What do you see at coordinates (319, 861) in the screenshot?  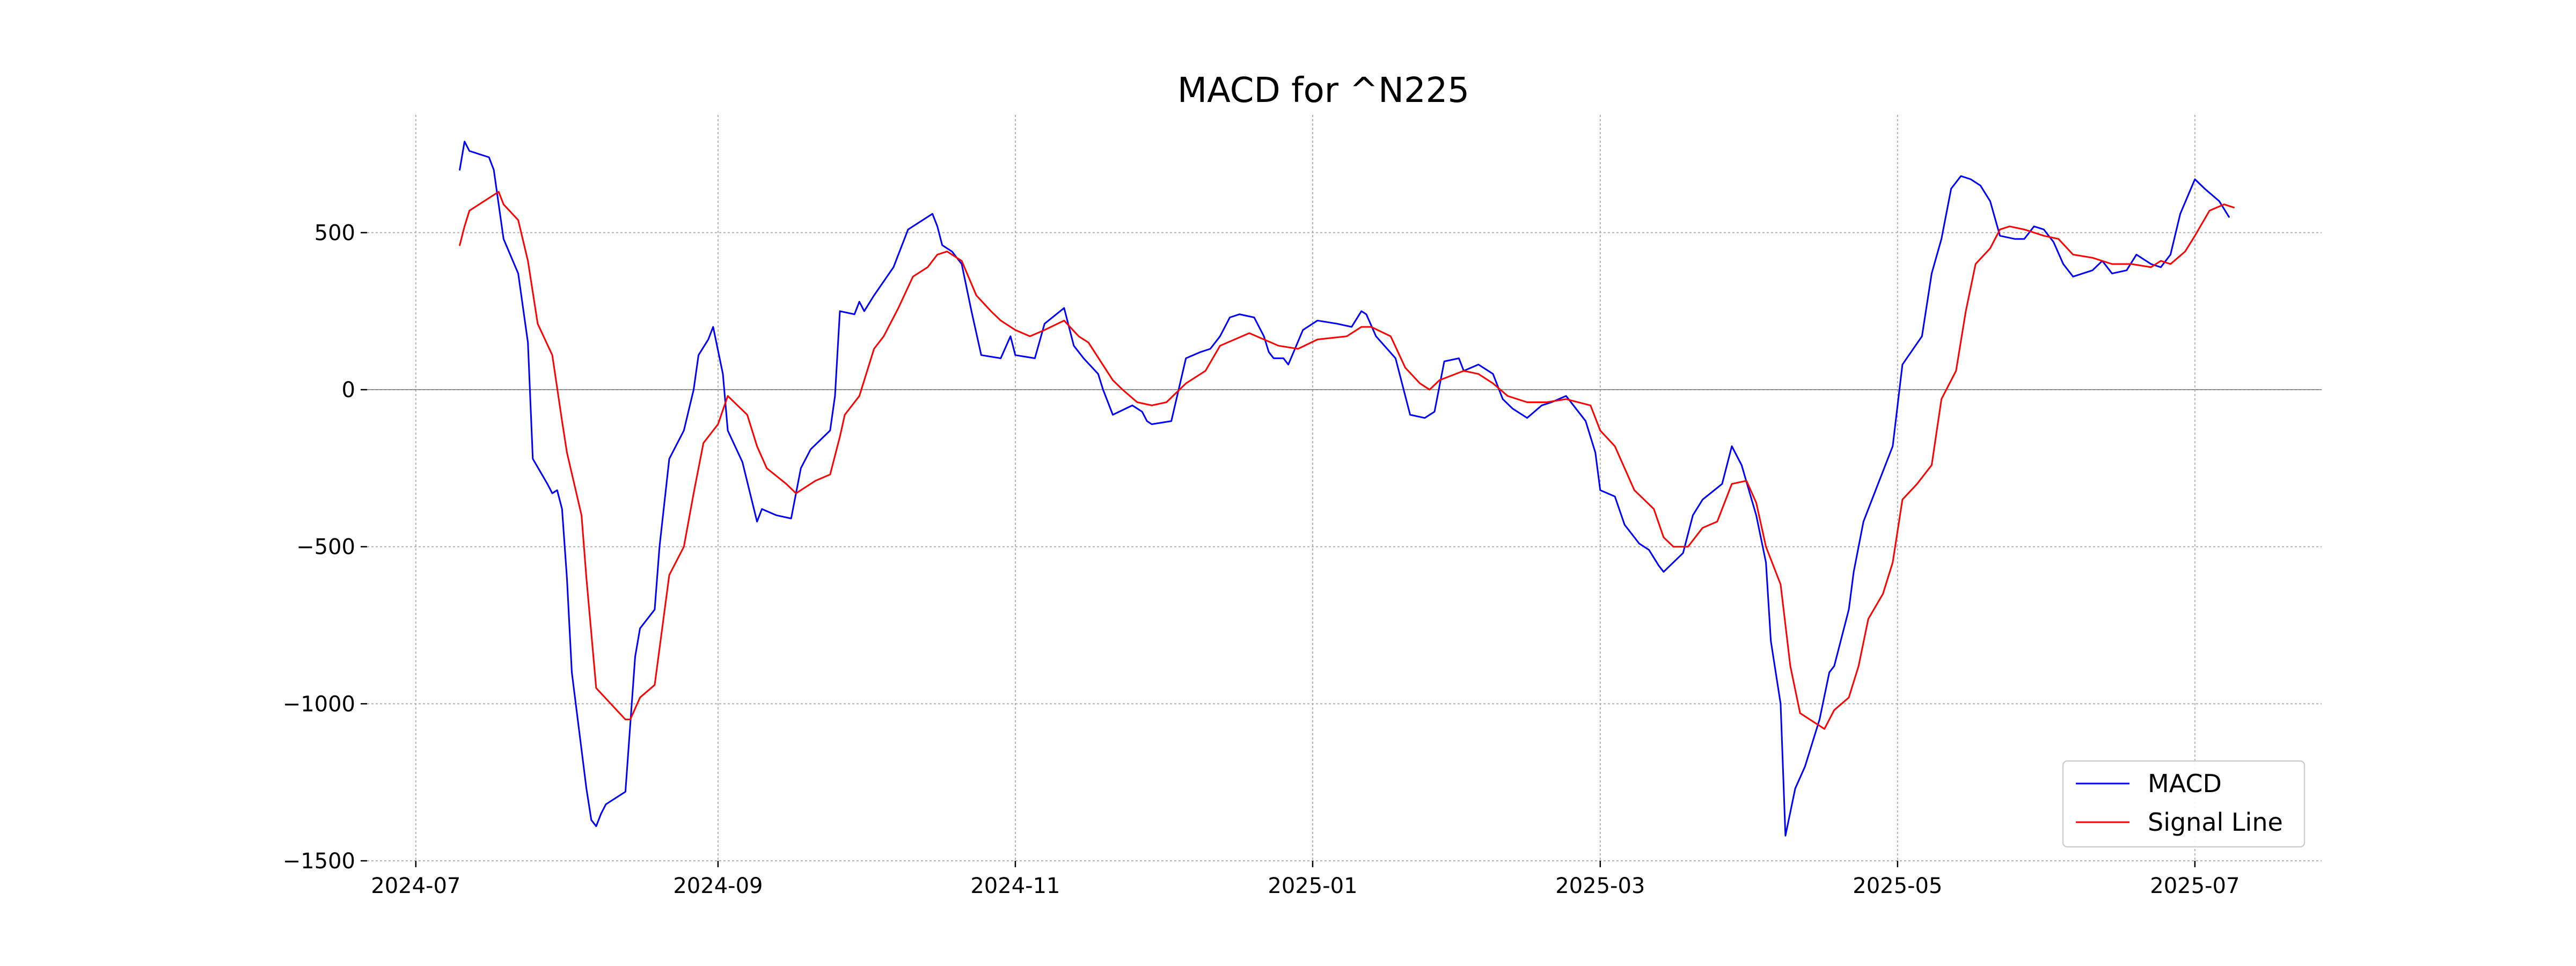 I see `y-tick-label: −1500` at bounding box center [319, 861].